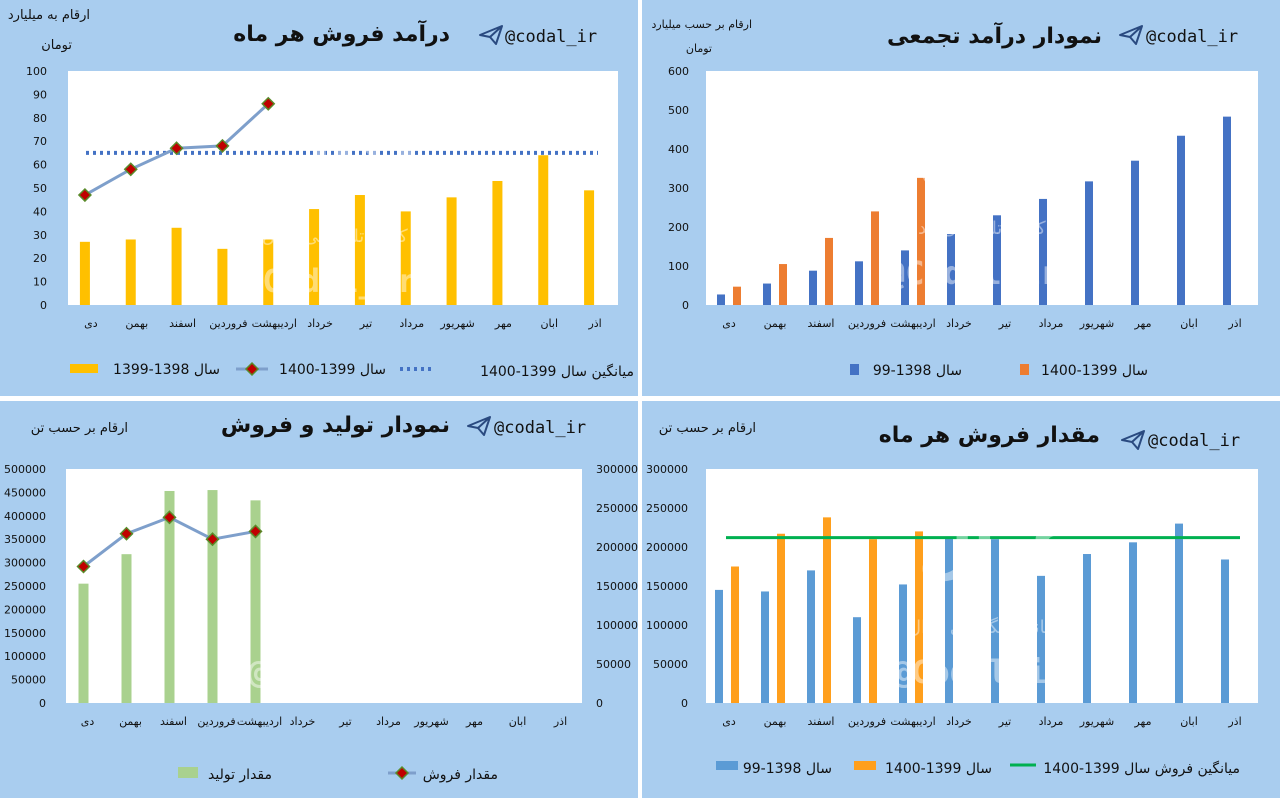  What do you see at coordinates (678, 188) in the screenshot?
I see `y-tick-label: 300` at bounding box center [678, 188].